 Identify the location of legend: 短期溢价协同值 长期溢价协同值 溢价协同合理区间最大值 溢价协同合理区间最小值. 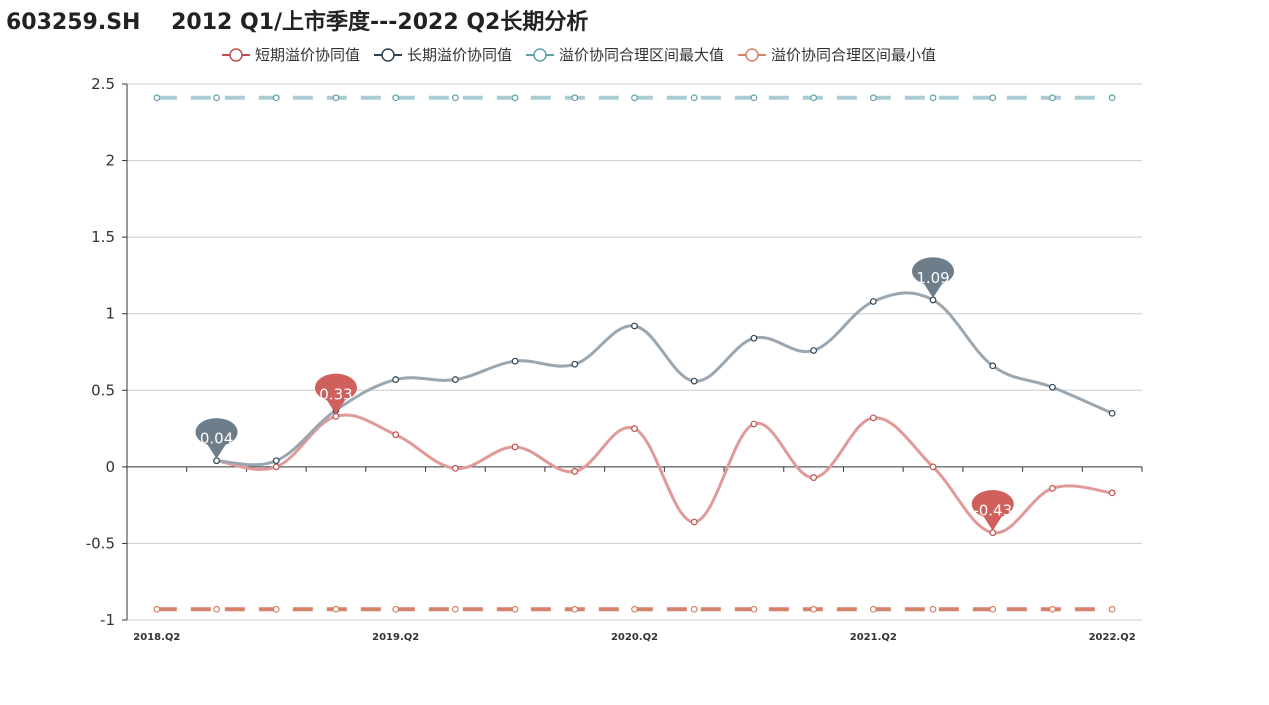
(579, 54).